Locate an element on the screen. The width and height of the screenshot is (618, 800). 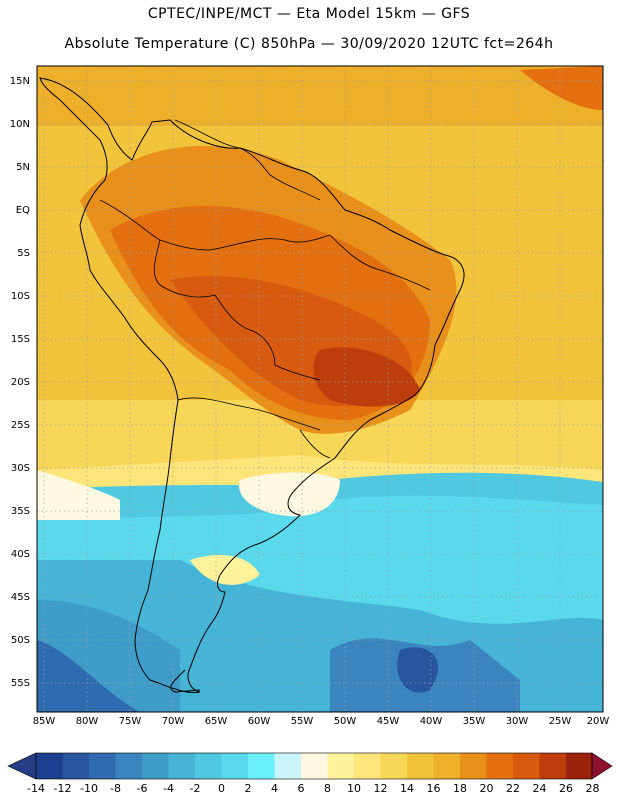
lat-label: 50S is located at coordinates (20, 640).